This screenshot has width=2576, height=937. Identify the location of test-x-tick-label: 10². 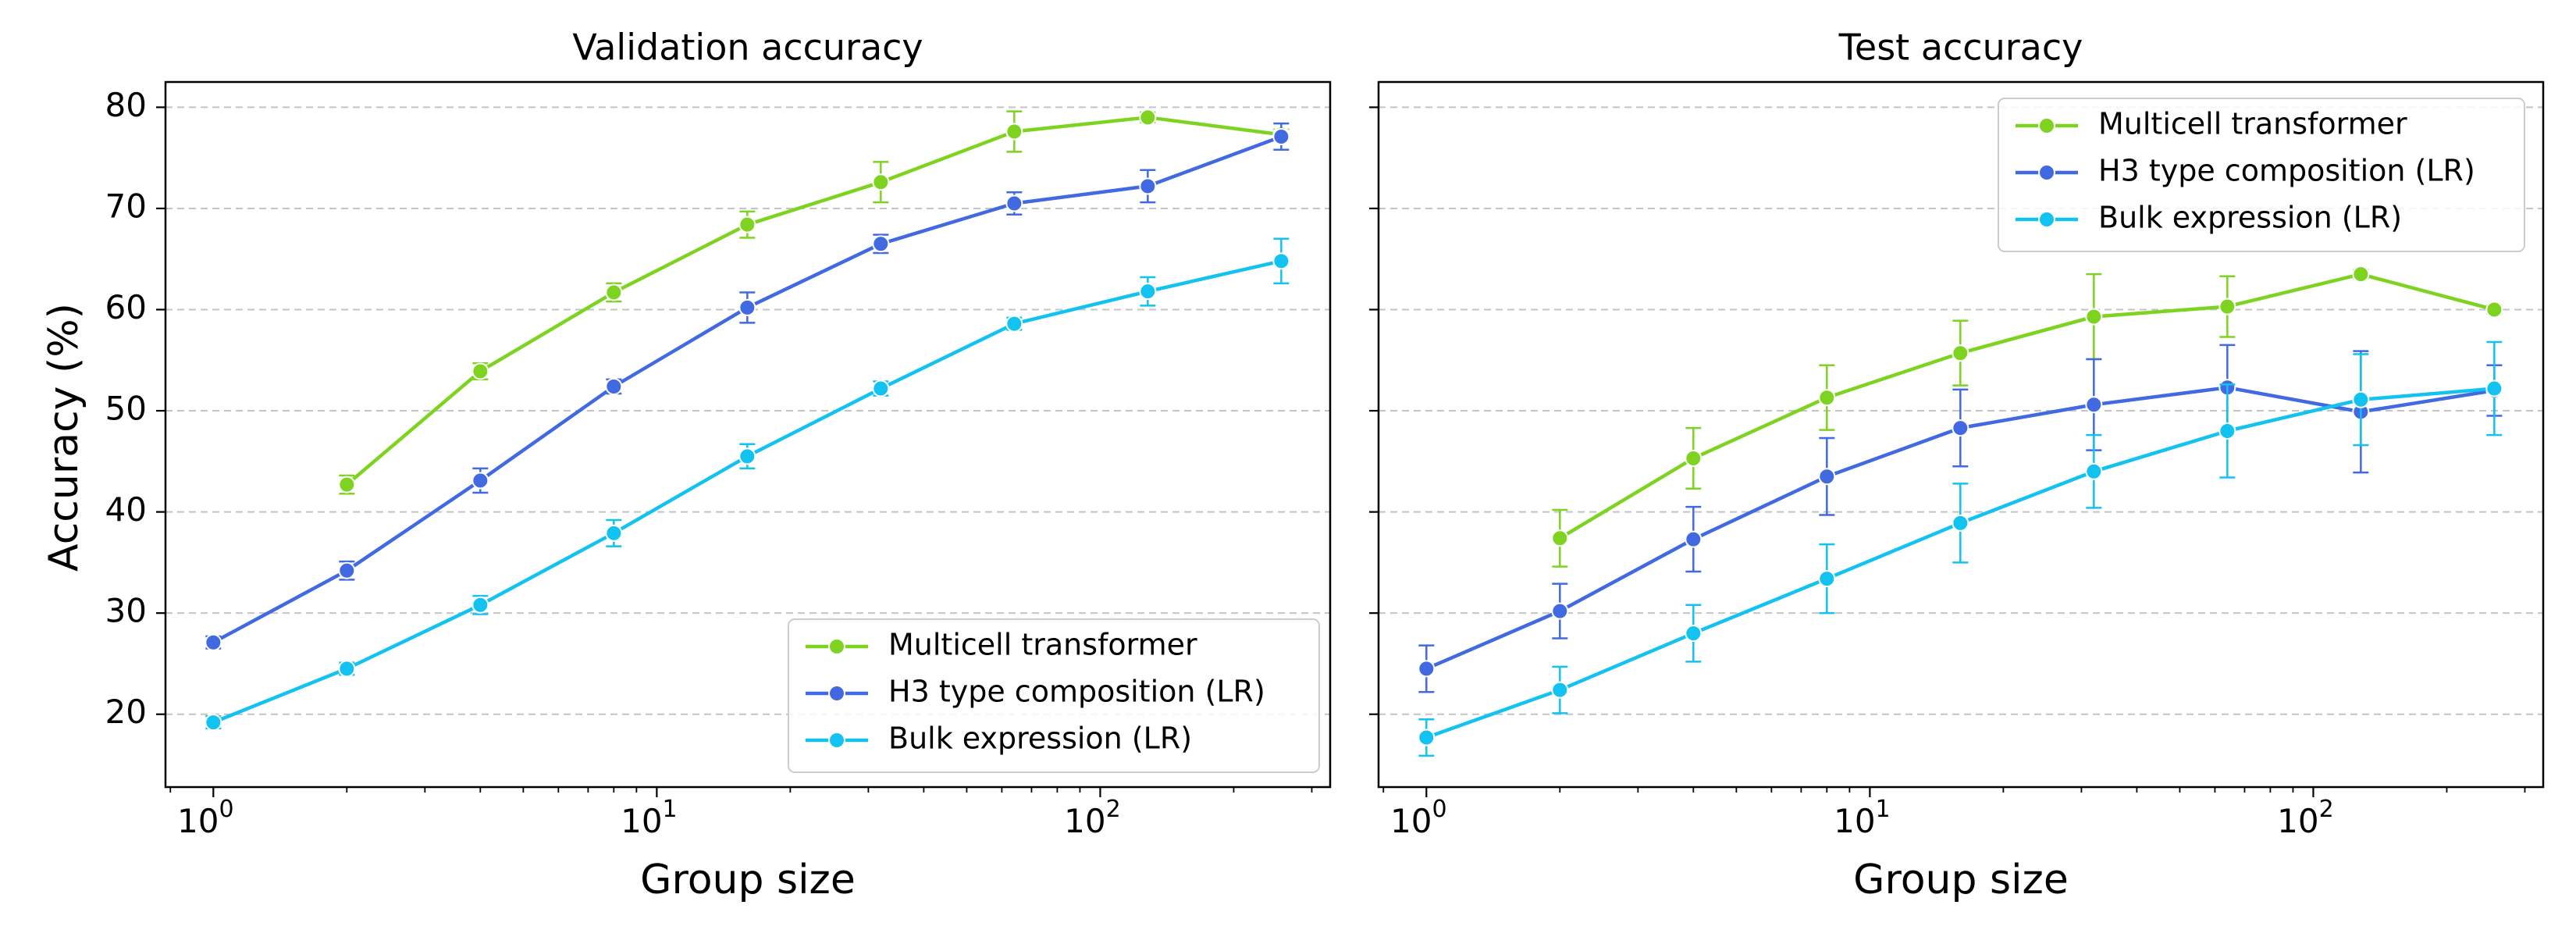
(2305, 818).